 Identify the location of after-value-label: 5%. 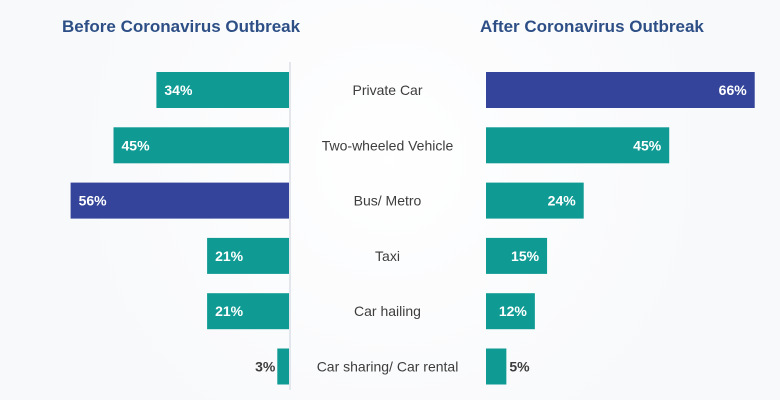
(519, 367).